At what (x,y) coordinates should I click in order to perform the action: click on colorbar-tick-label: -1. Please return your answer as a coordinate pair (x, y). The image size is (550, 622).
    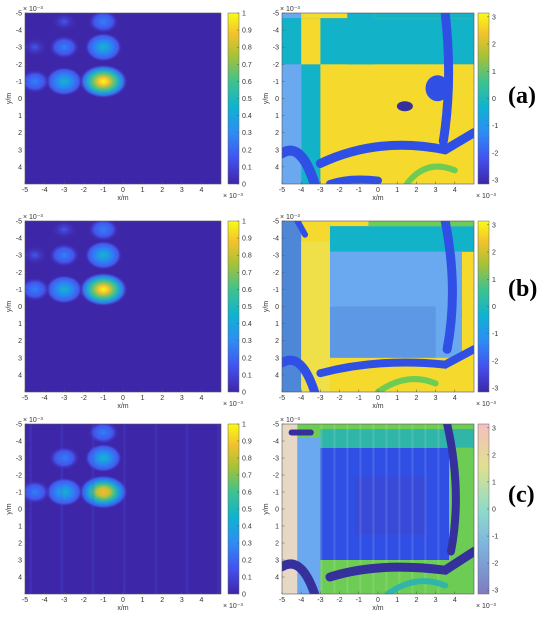
    Looking at the image, I should click on (495, 334).